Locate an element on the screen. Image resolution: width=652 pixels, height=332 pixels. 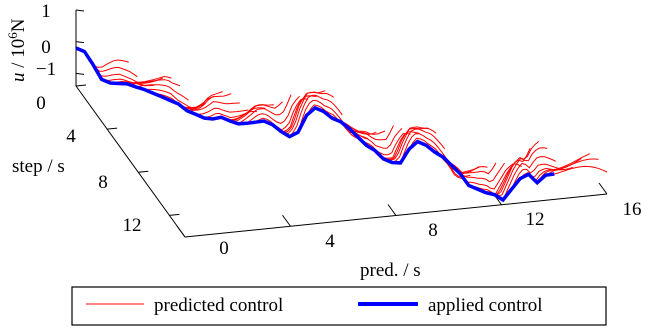
x-tick-label: 16 is located at coordinates (632, 209).